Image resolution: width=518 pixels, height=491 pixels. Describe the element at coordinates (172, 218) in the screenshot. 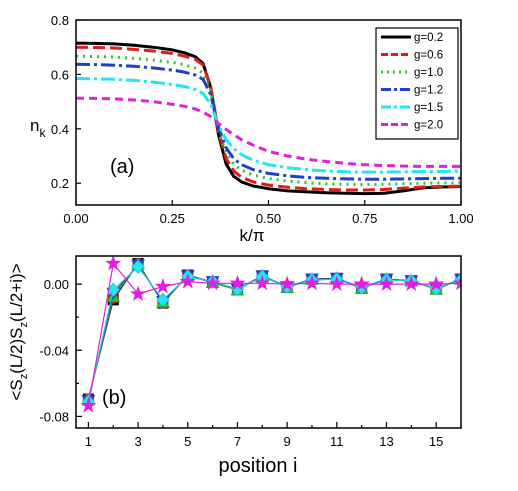

I see `x-tick-label: 0.25` at that location.